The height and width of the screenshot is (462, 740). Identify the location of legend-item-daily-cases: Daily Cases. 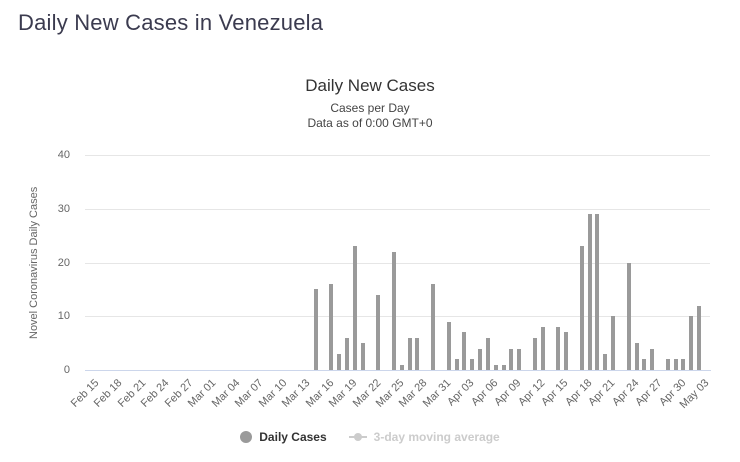
(283, 437).